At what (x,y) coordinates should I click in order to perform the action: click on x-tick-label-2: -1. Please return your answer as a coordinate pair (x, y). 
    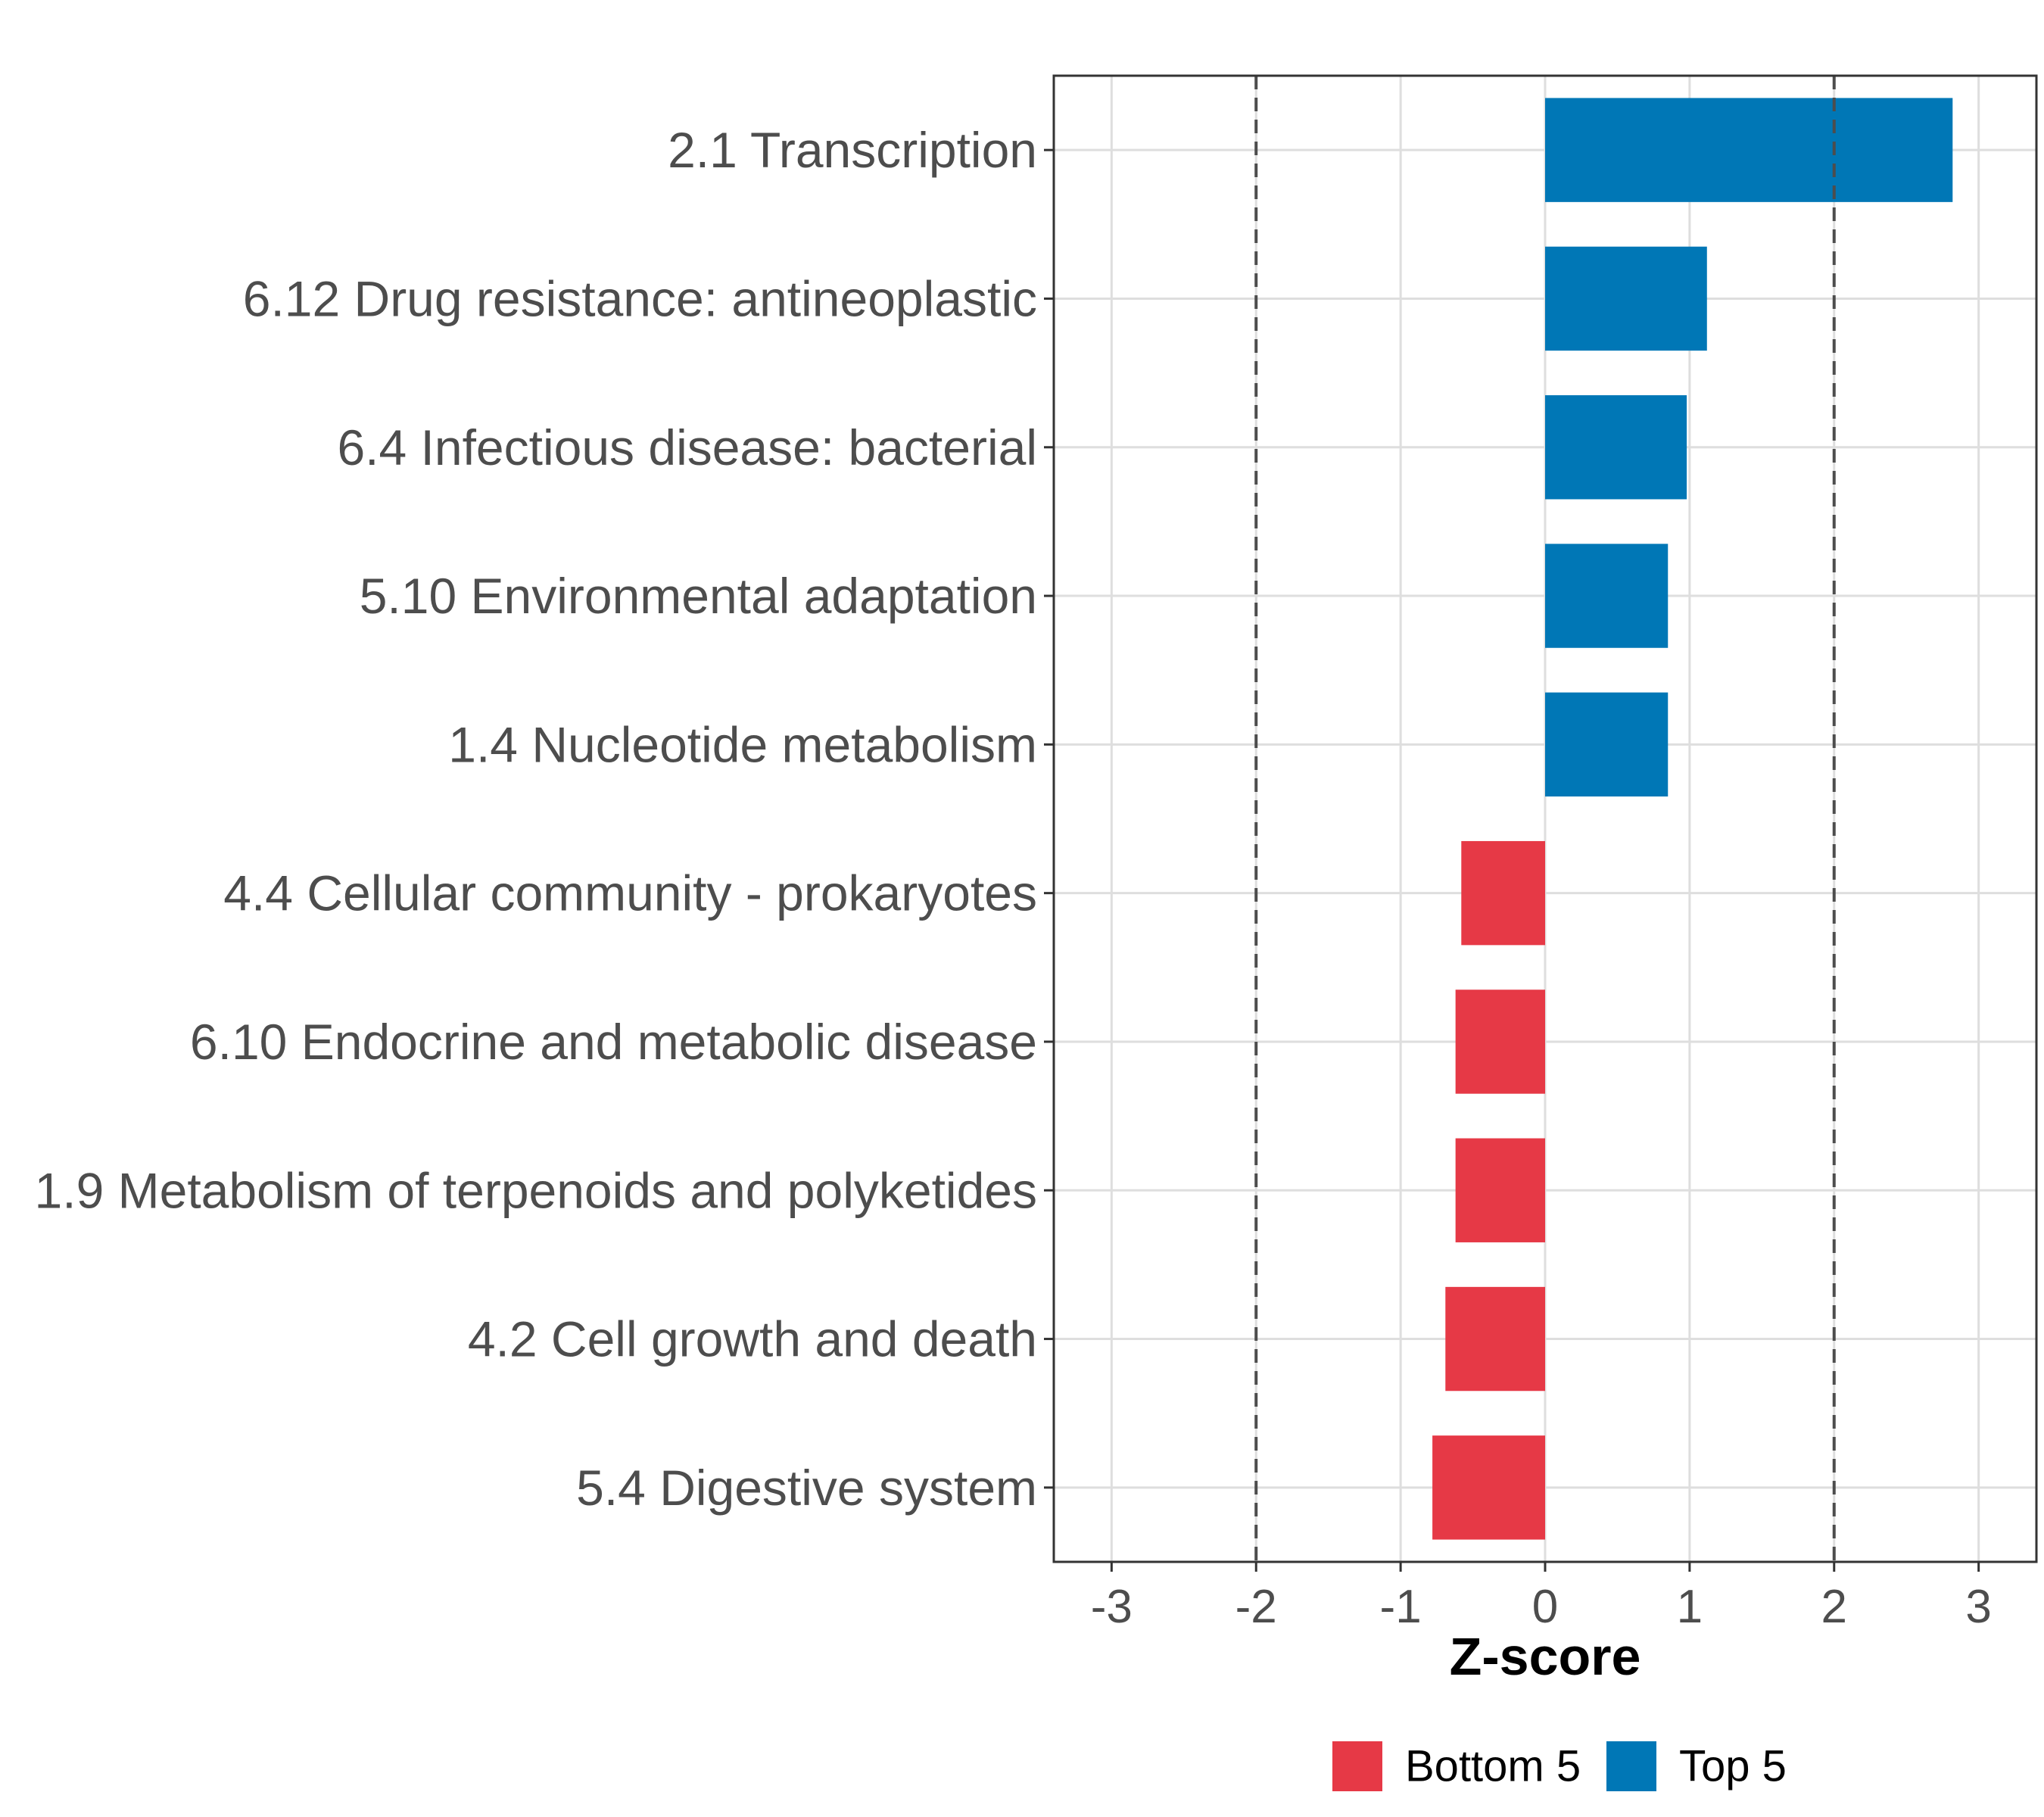
    Looking at the image, I should click on (1401, 1607).